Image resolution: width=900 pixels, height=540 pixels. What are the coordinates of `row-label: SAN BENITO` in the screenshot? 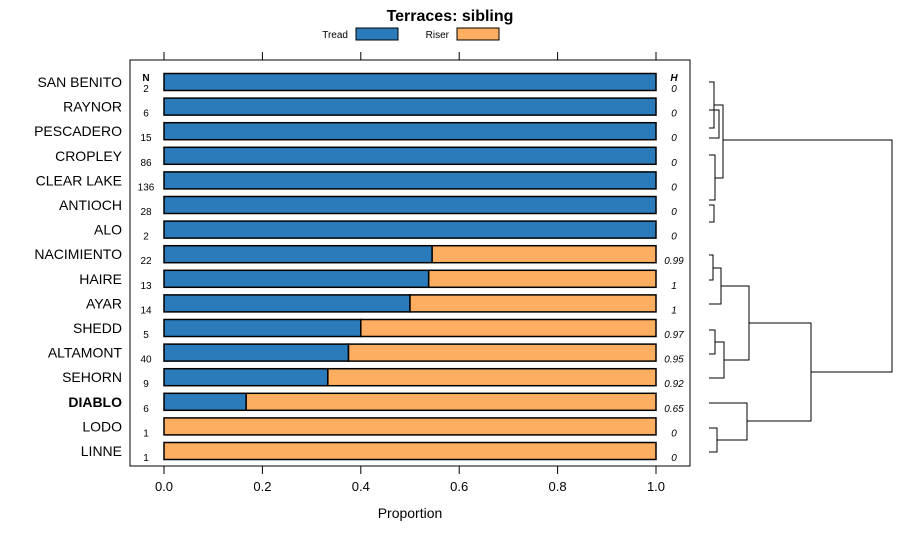 It's located at (79, 82).